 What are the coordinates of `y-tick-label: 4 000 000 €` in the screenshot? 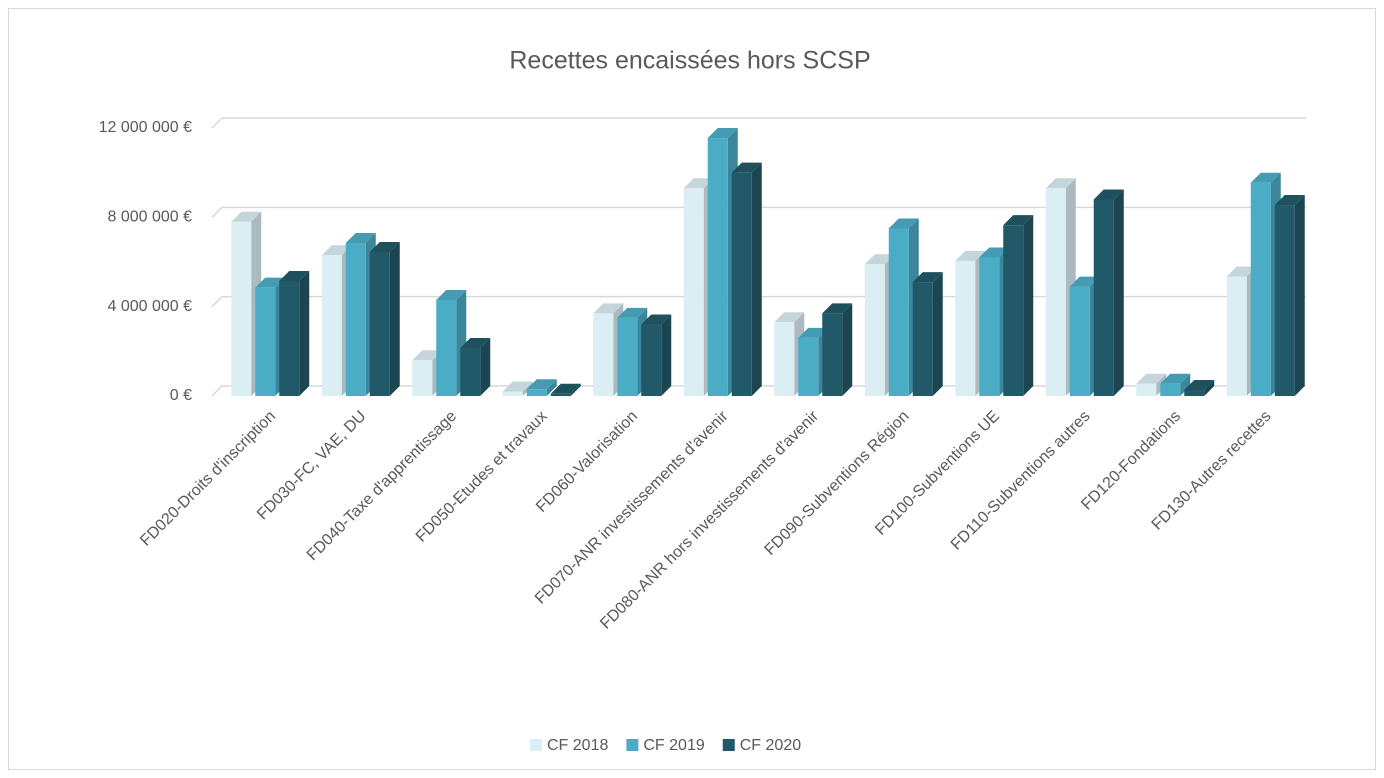 It's located at (149, 306).